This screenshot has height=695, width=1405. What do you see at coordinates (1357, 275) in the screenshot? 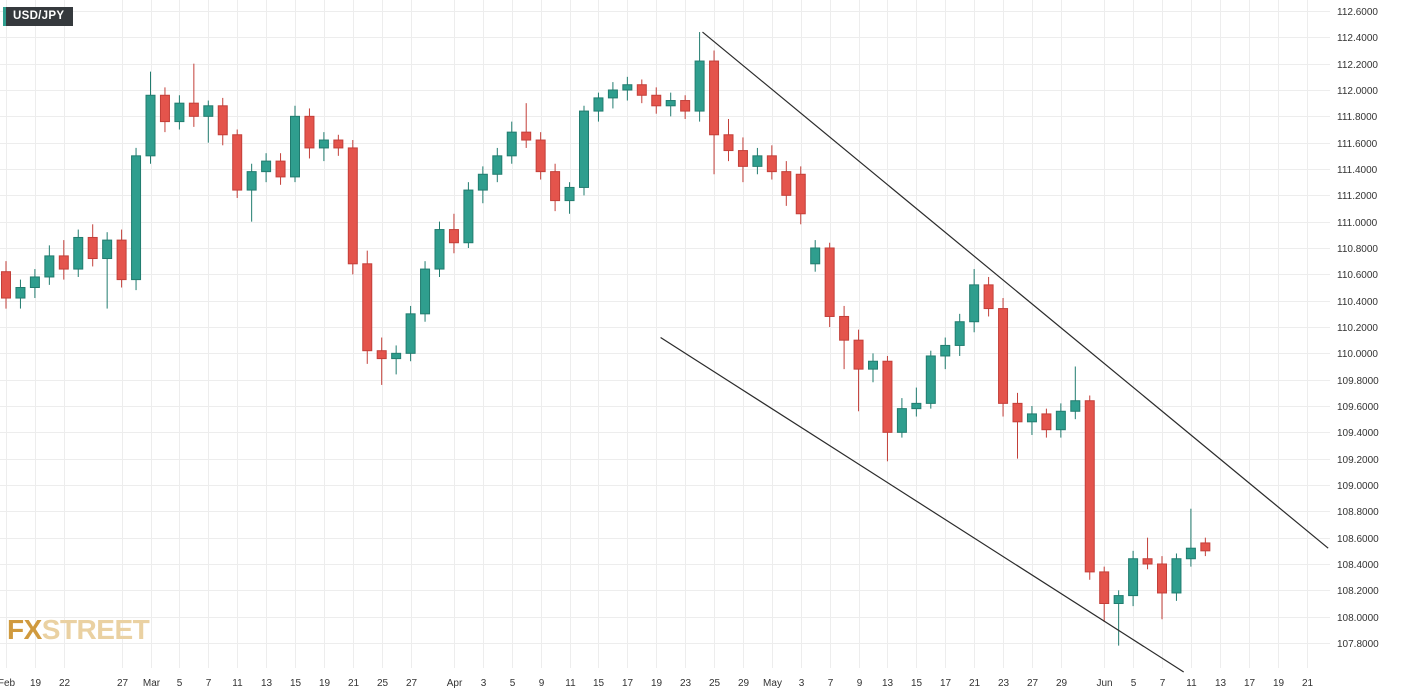
I see `price-axis-label: 110.6000` at bounding box center [1357, 275].